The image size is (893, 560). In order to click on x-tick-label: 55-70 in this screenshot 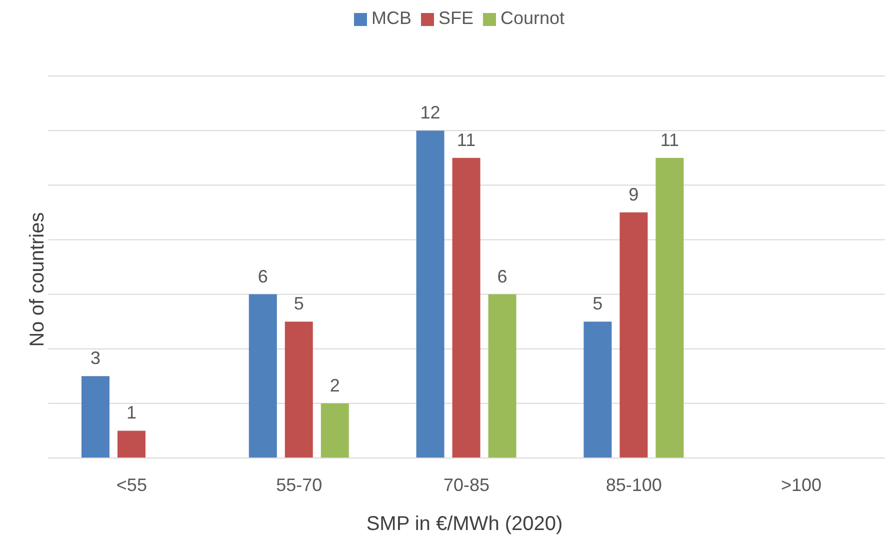, I will do `click(299, 484)`.